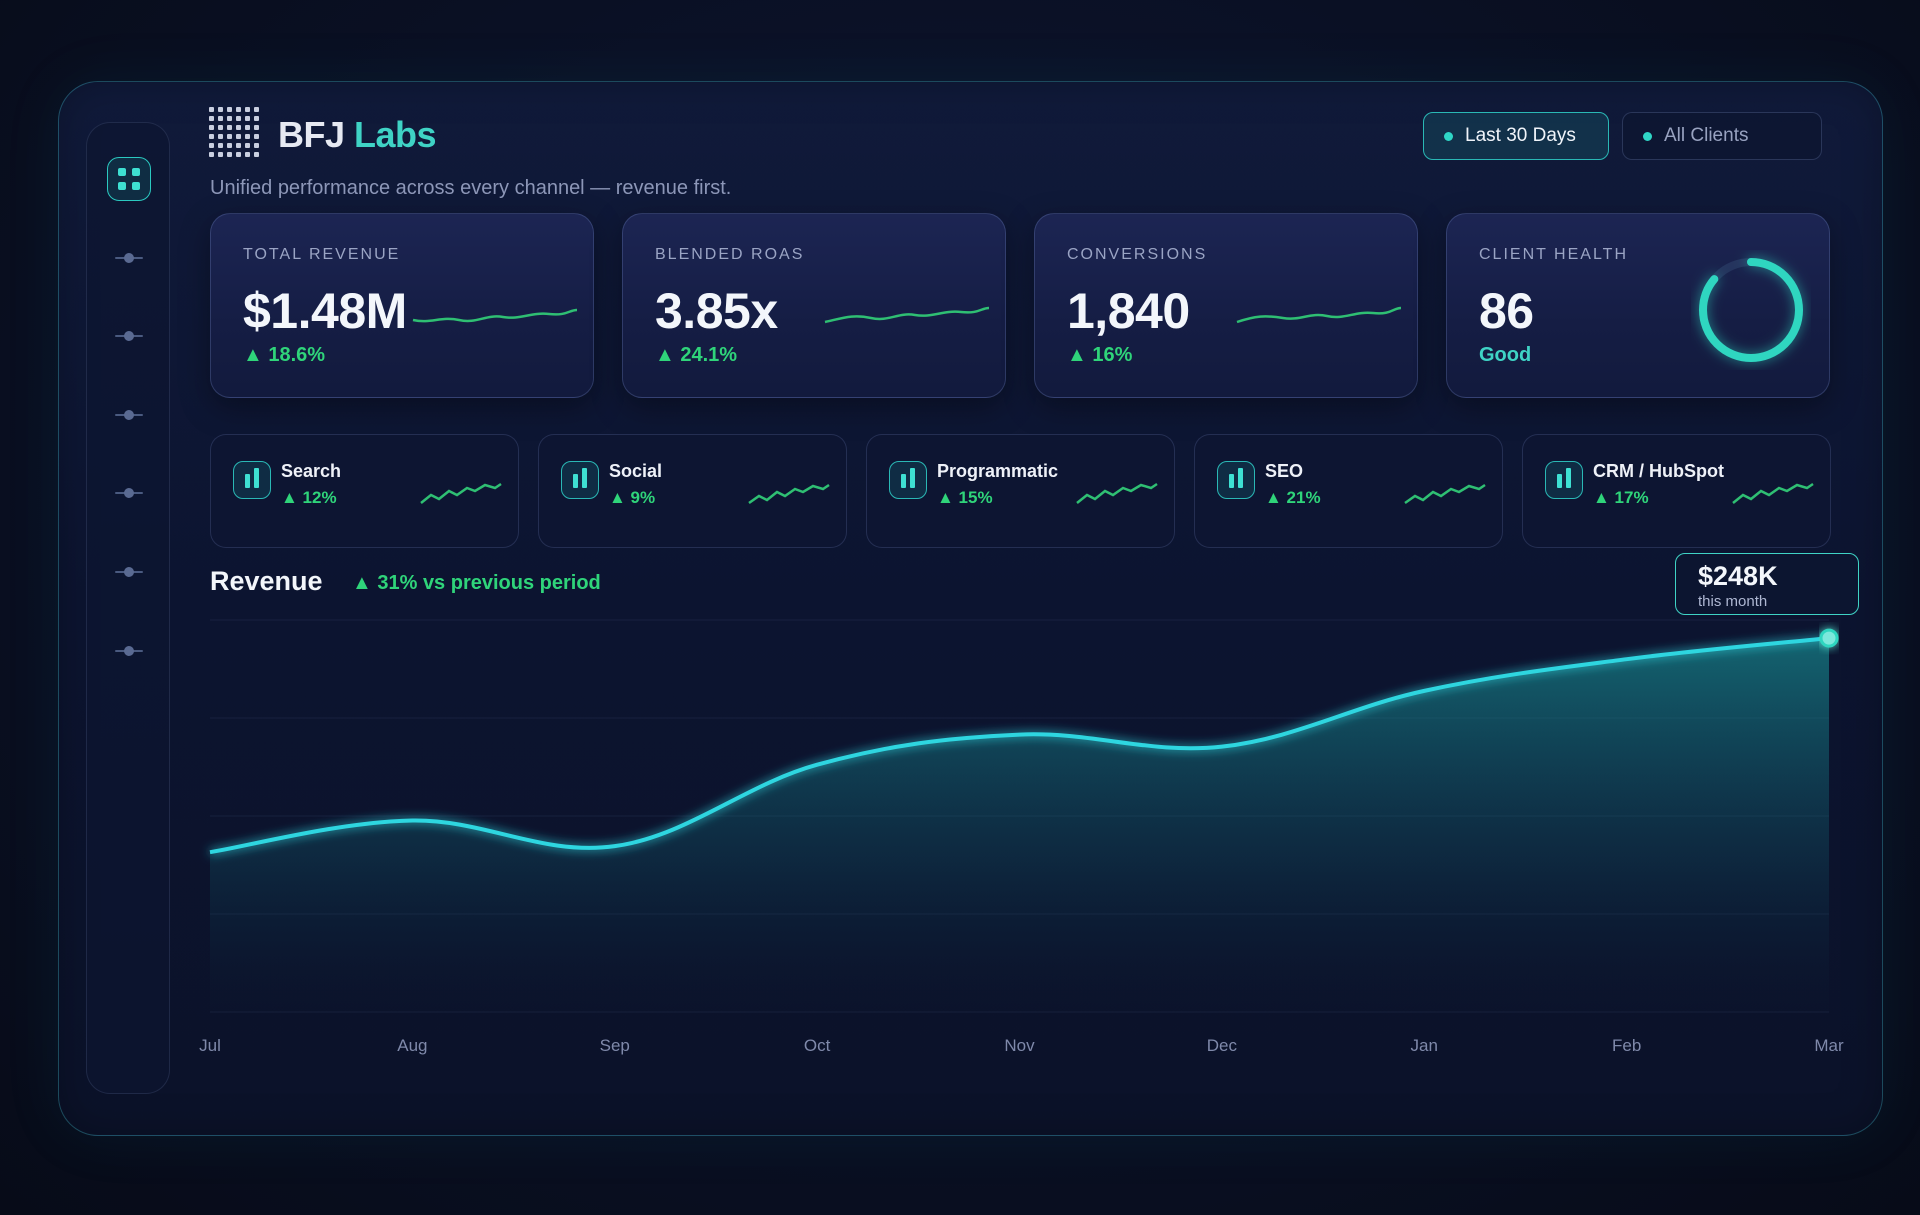 This screenshot has width=1920, height=1215. Describe the element at coordinates (1100, 355) in the screenshot. I see `kpi-delta: ▲ 16%` at that location.